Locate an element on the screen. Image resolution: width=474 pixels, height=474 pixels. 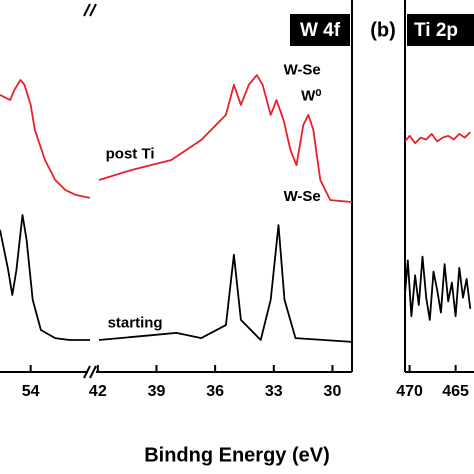
x-tick-label: 33 is located at coordinates (274, 391).